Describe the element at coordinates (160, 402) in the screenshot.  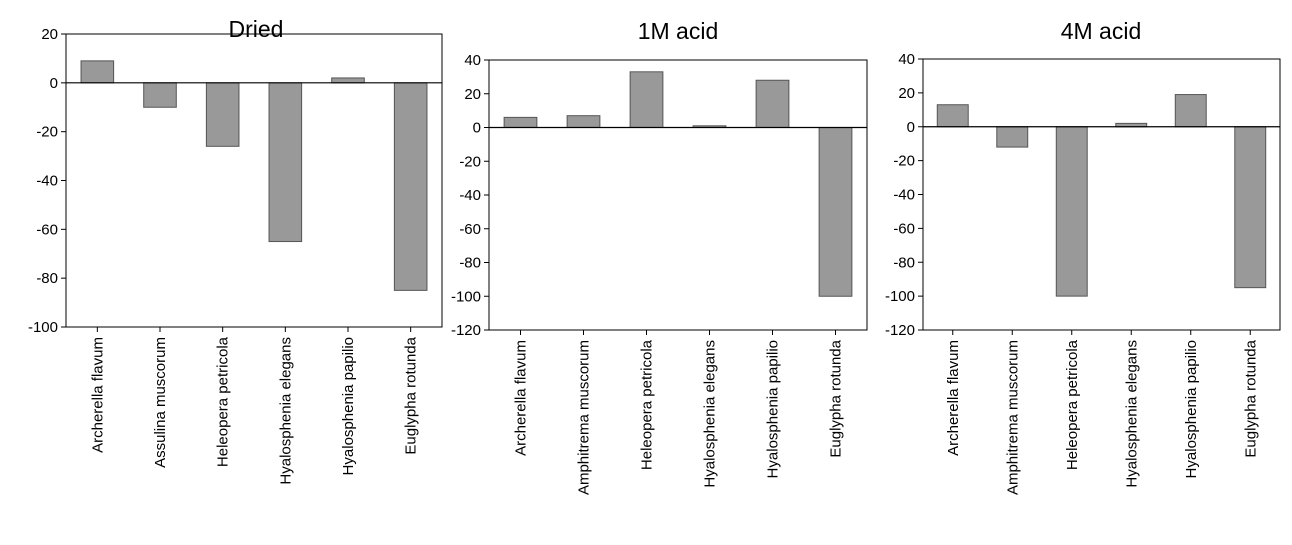
I see `category-label: Assulina muscorum` at that location.